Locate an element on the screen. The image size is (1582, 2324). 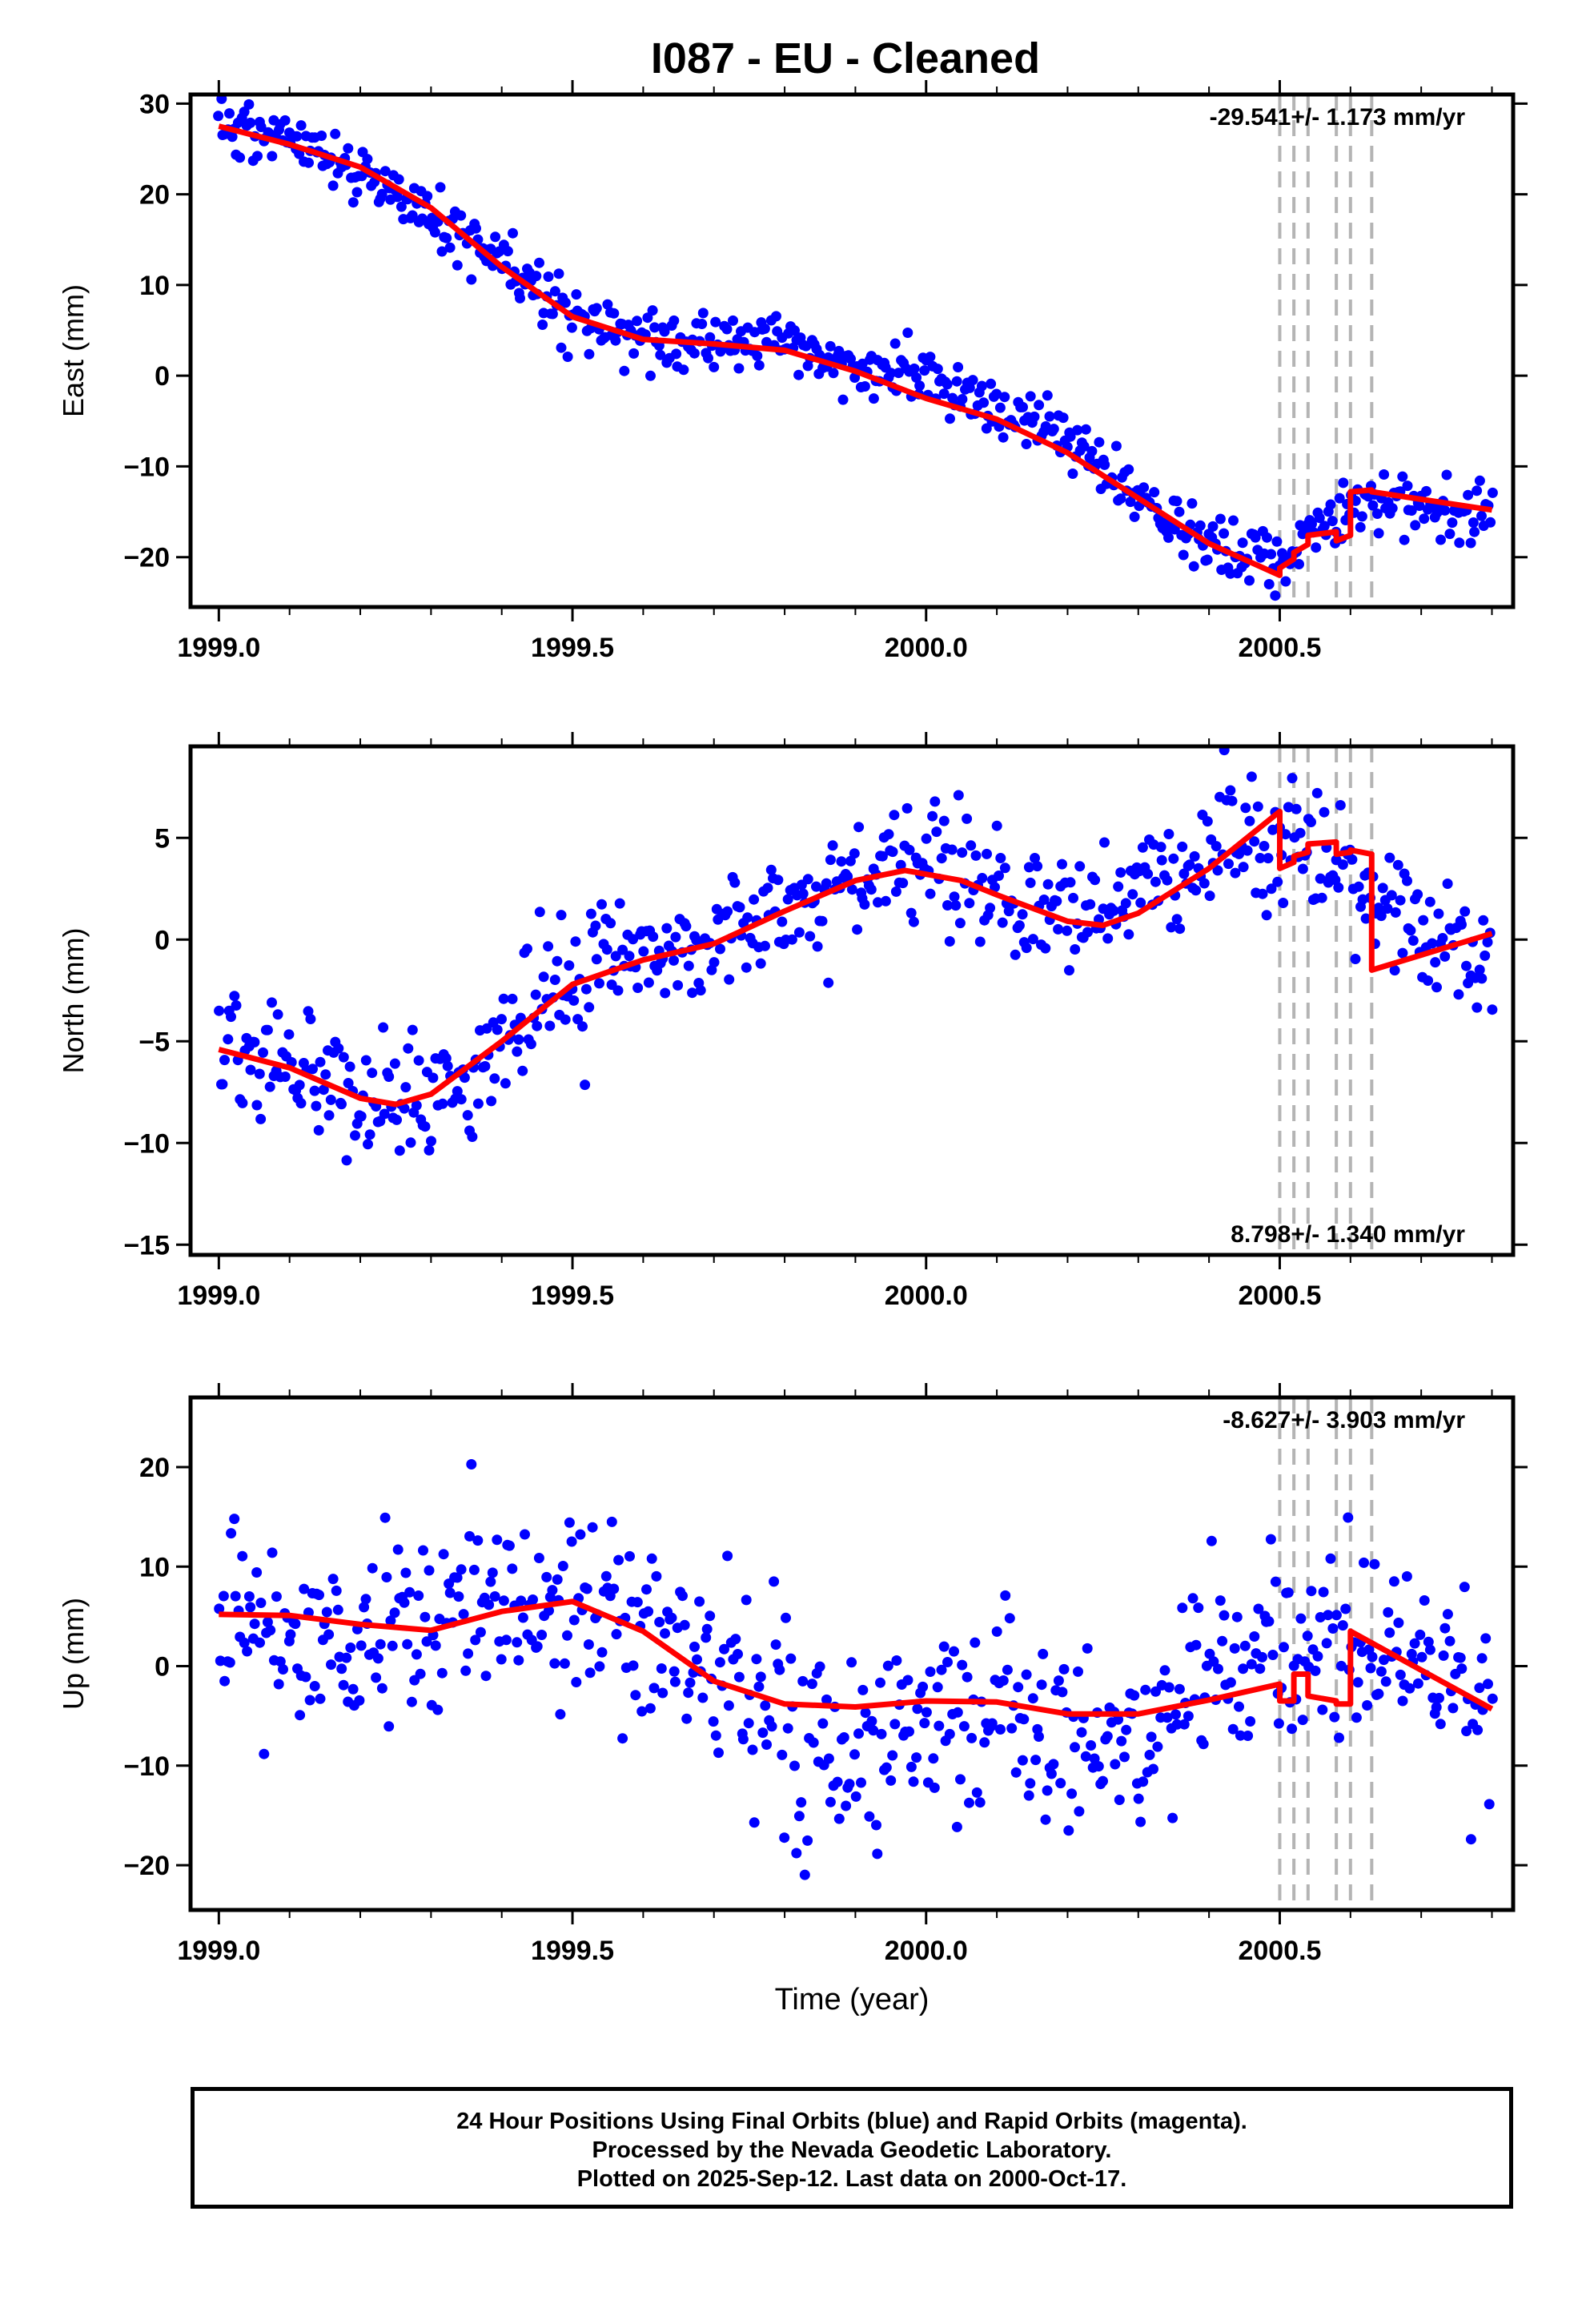
y-tick-label: 20 is located at coordinates (154, 195).